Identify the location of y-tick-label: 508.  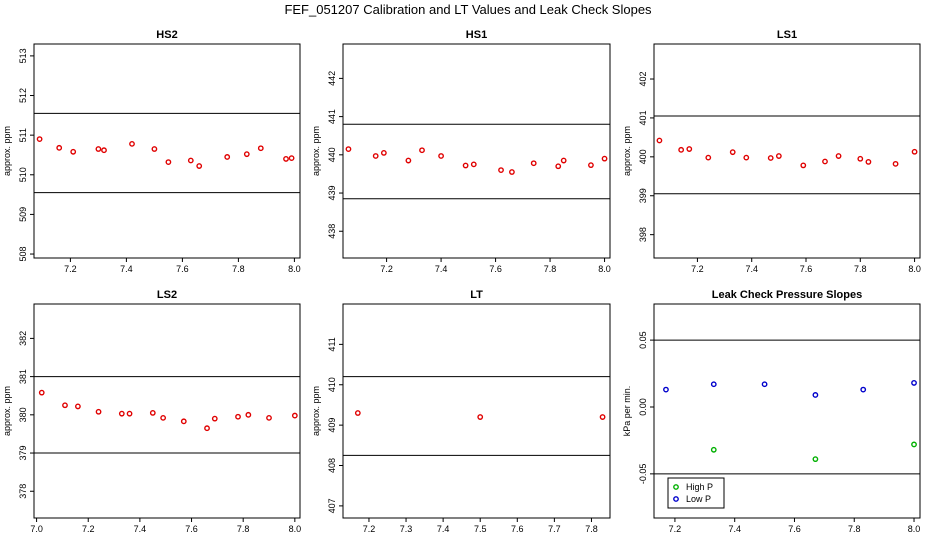
(23, 254).